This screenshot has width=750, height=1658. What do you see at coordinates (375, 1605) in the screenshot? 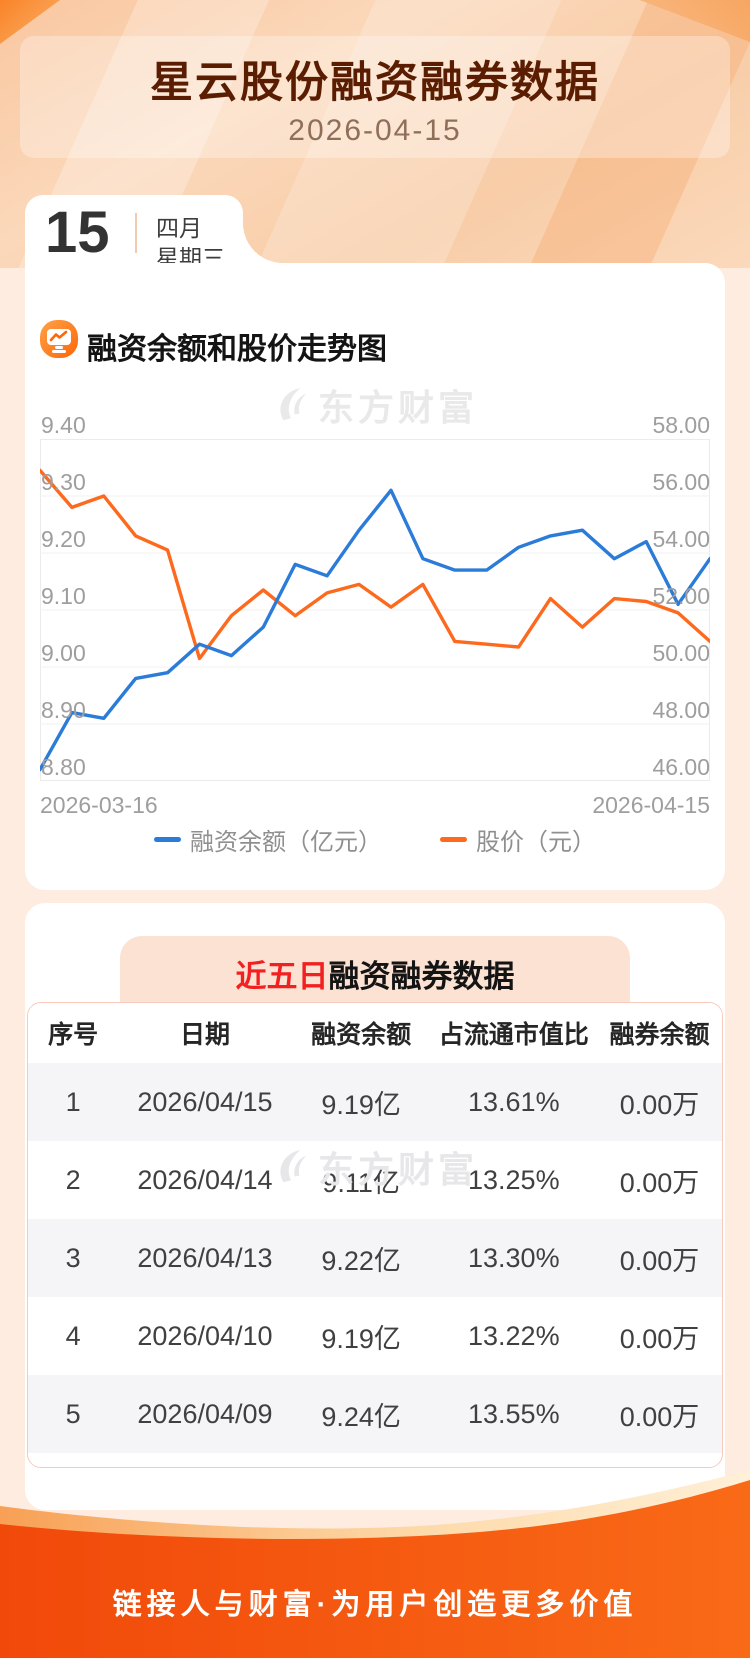
I see `footer-slogan: 链接人与财富·为用户创造更多价值` at bounding box center [375, 1605].